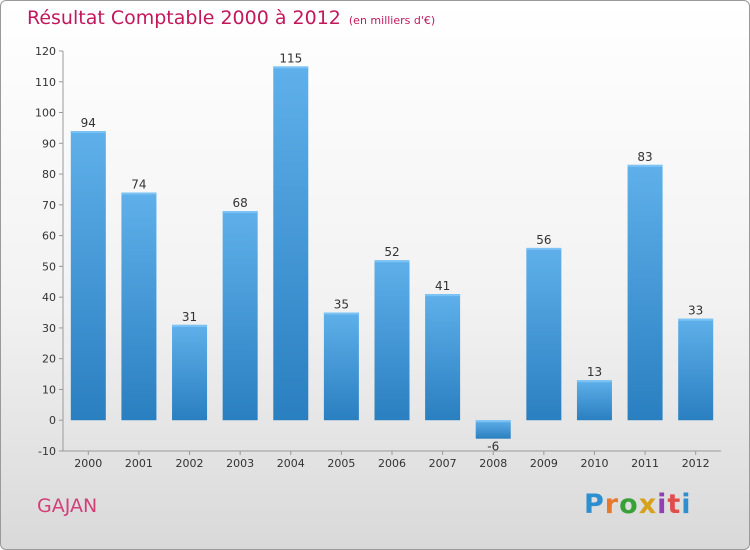  Describe the element at coordinates (88, 123) in the screenshot. I see `bar-value-label: 94` at that location.